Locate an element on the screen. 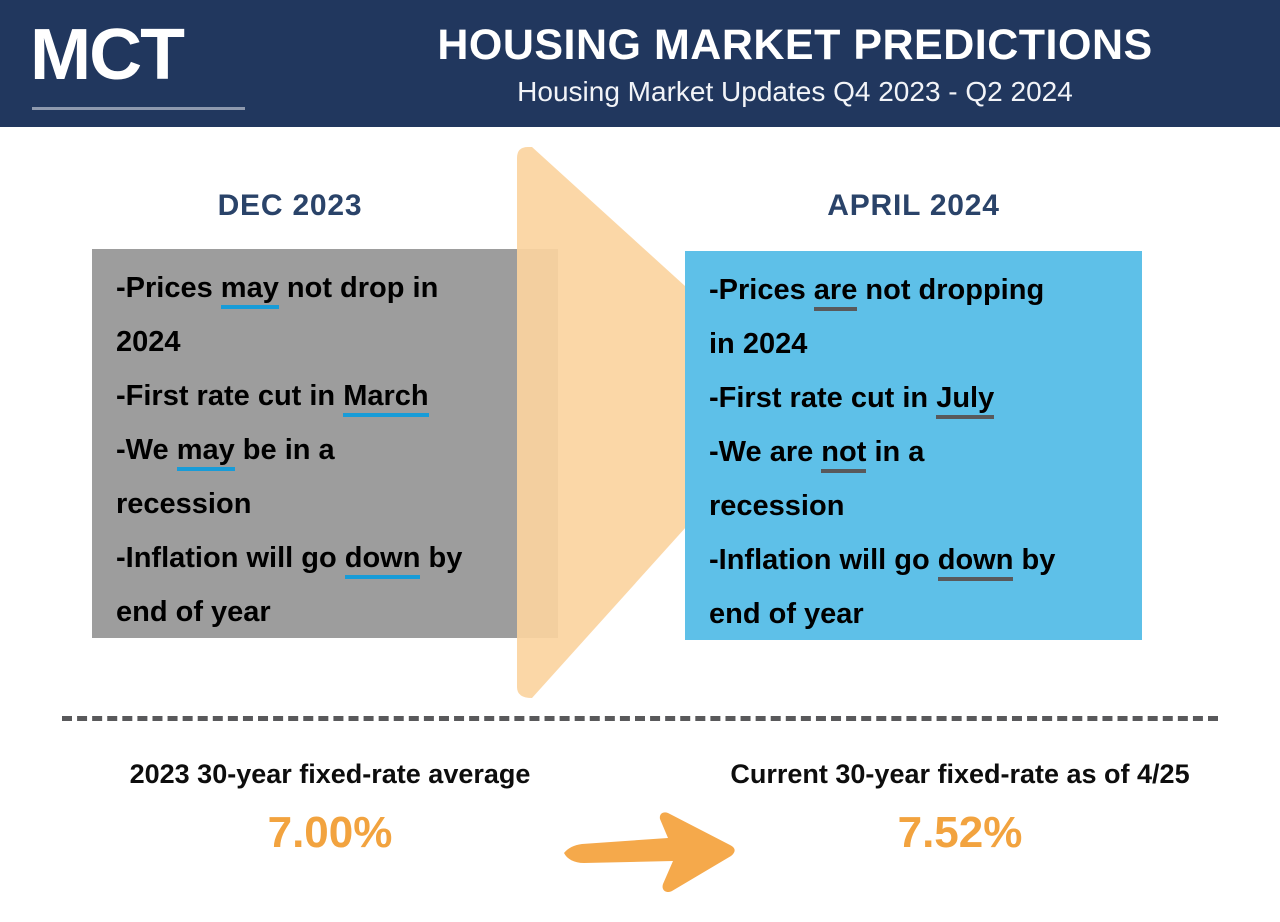 The image size is (1280, 922). logo-wordmark: MCT is located at coordinates (107, 55).